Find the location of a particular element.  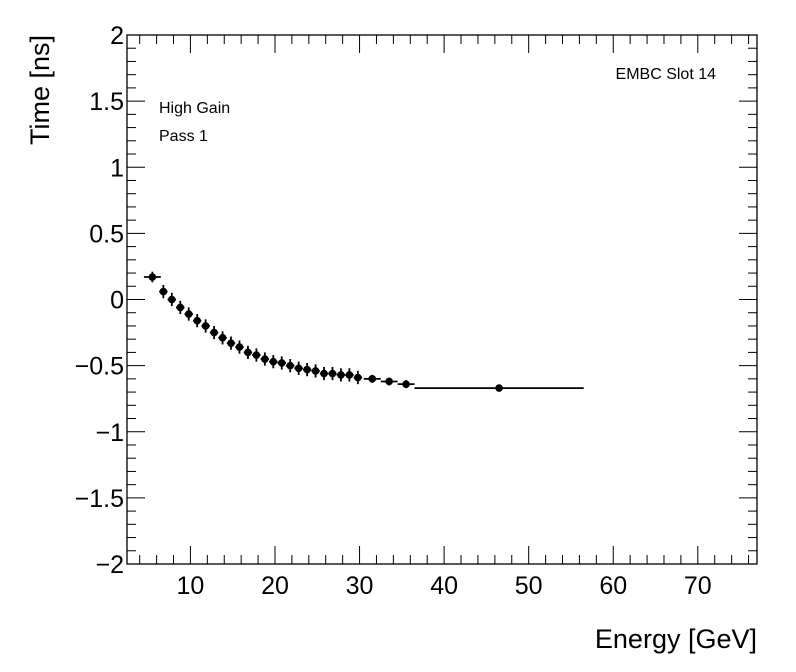

x-tick-label: 30 is located at coordinates (360, 586).